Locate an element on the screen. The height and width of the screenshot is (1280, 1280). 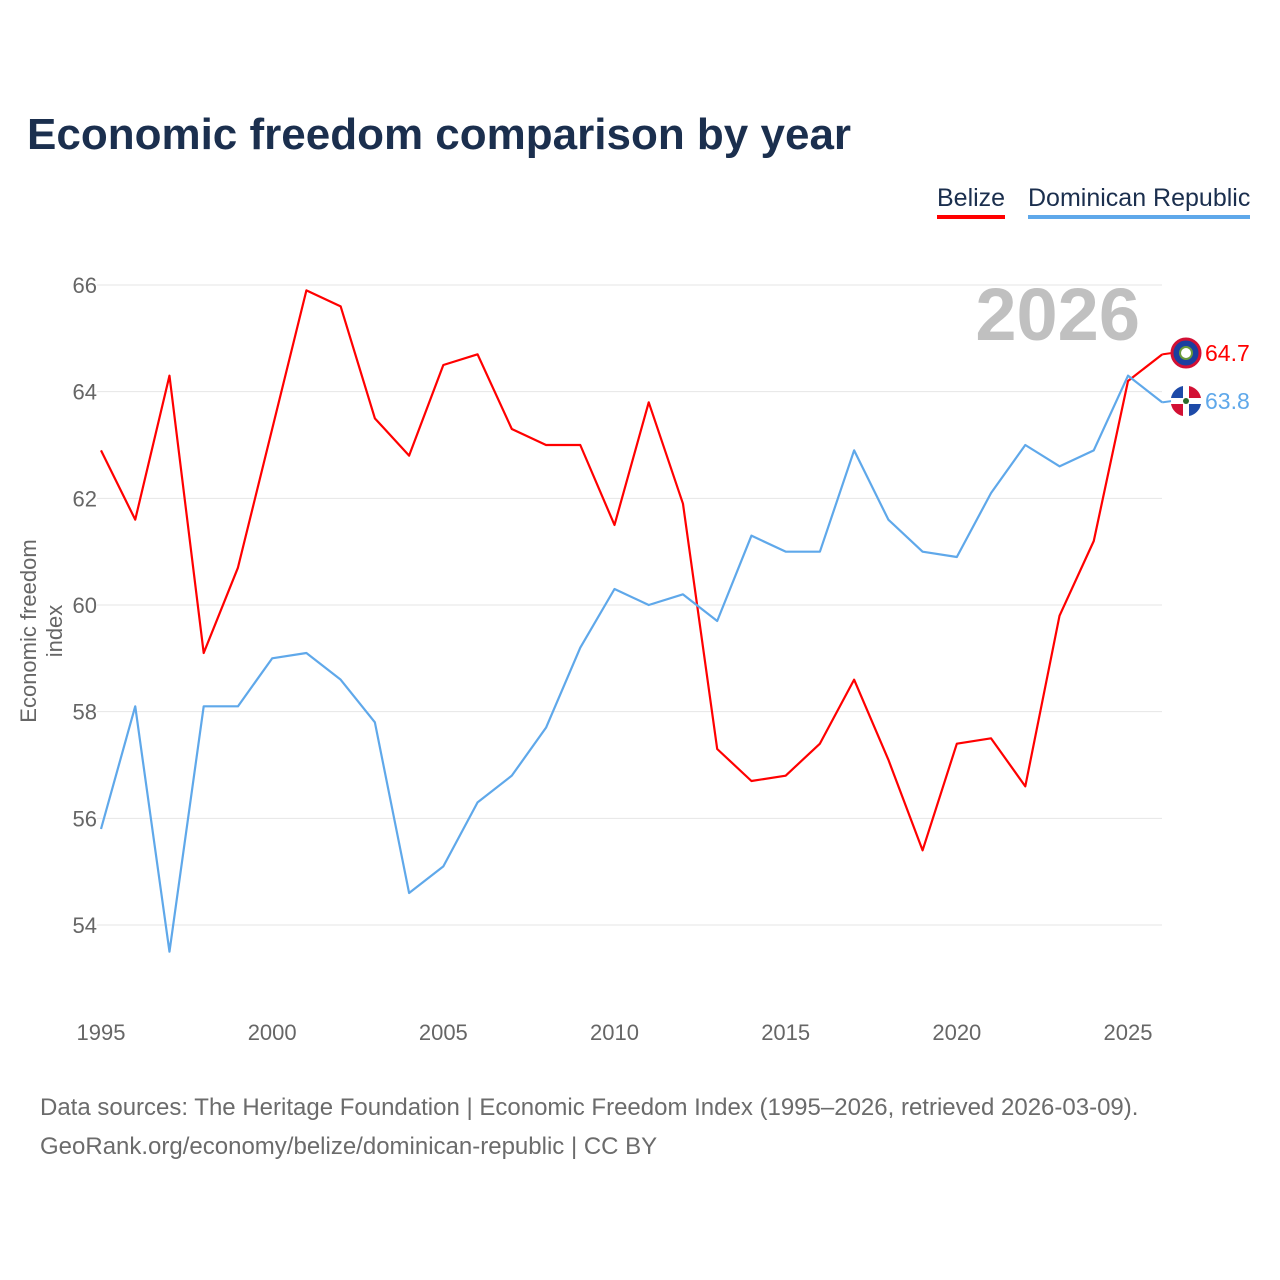
y-tick-label: 66 is located at coordinates (85, 285).